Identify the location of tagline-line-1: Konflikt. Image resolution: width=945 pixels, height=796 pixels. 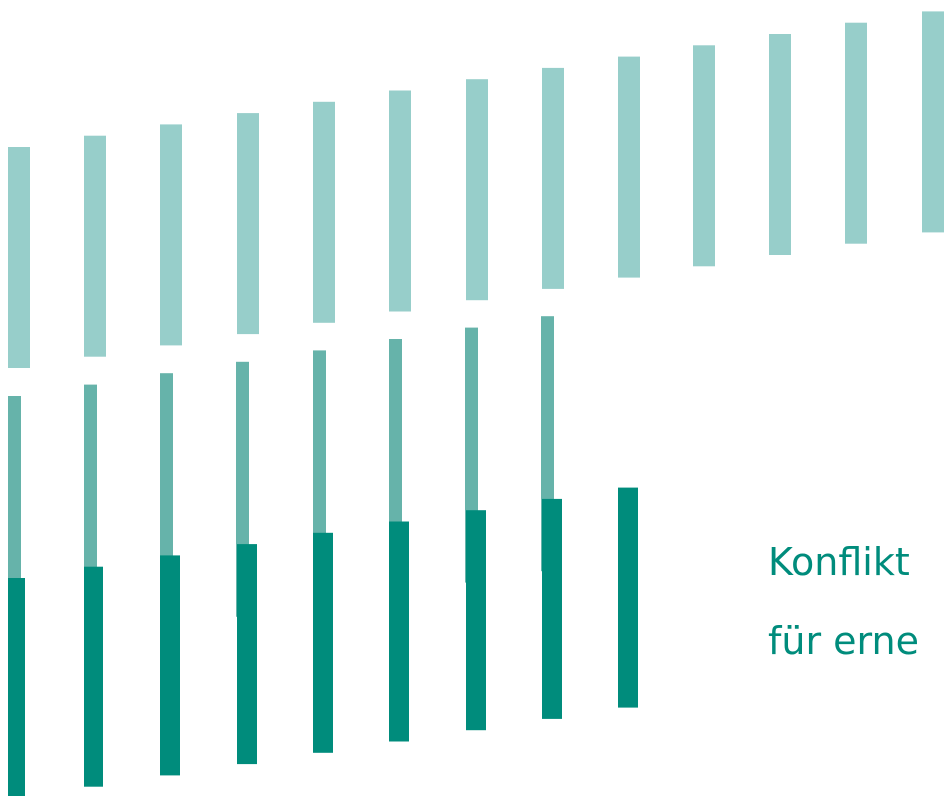
(839, 562).